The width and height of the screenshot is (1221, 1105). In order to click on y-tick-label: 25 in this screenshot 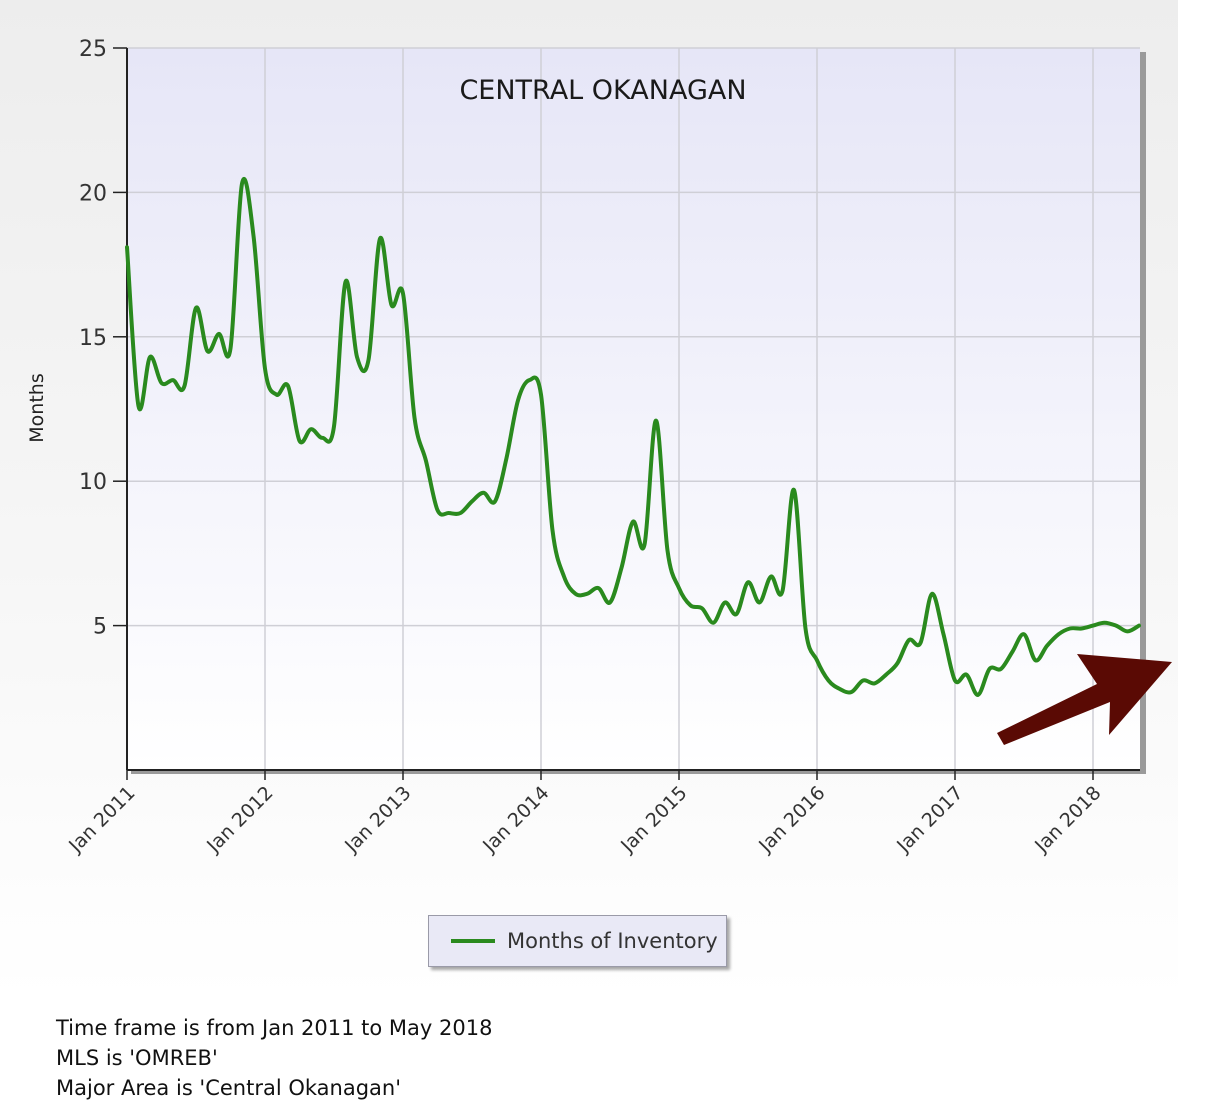, I will do `click(93, 49)`.